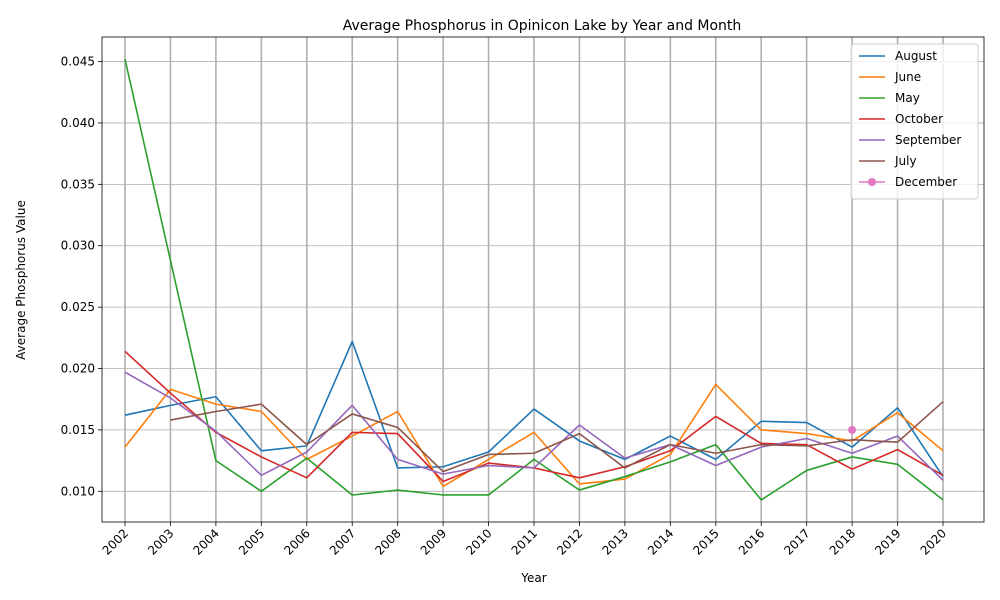 This screenshot has width=1000, height=600. Describe the element at coordinates (926, 182) in the screenshot. I see `legend-label-december: December` at that location.